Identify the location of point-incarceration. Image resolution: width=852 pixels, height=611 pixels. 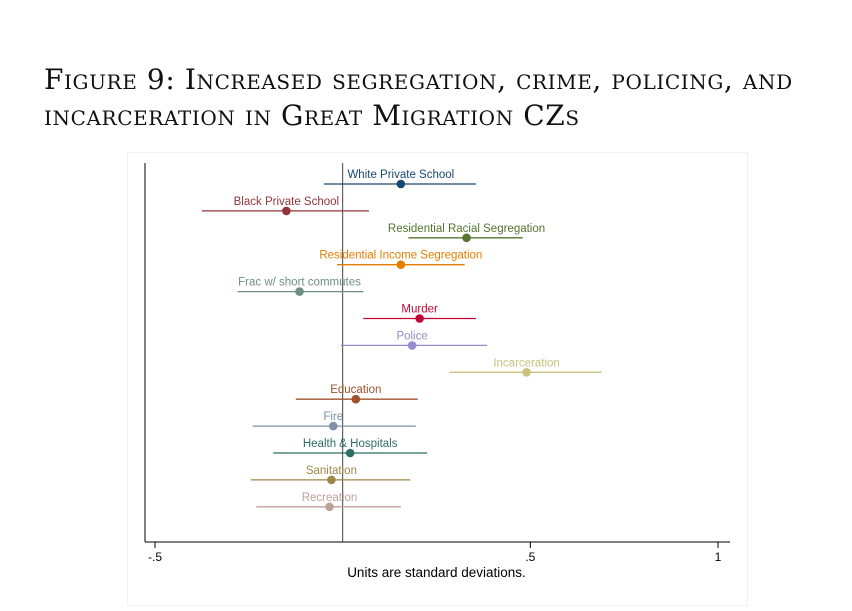
(526, 372).